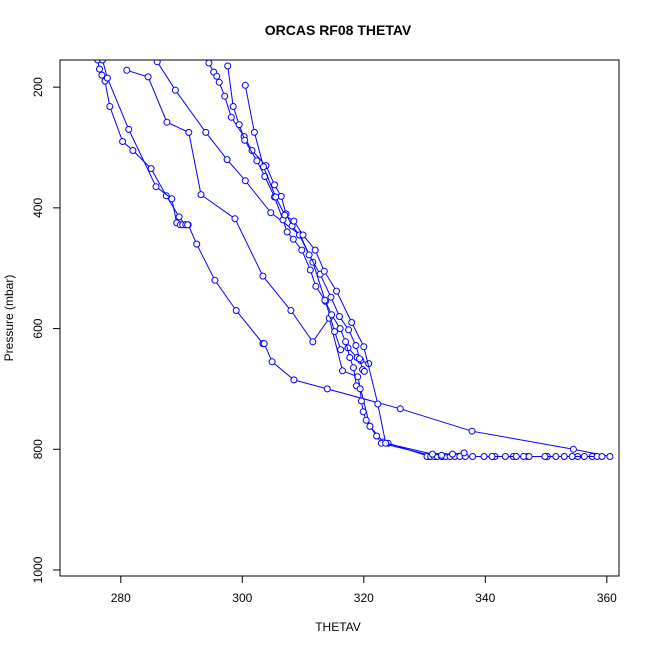 The height and width of the screenshot is (650, 650). What do you see at coordinates (338, 627) in the screenshot?
I see `x-axis-label: THETAV` at bounding box center [338, 627].